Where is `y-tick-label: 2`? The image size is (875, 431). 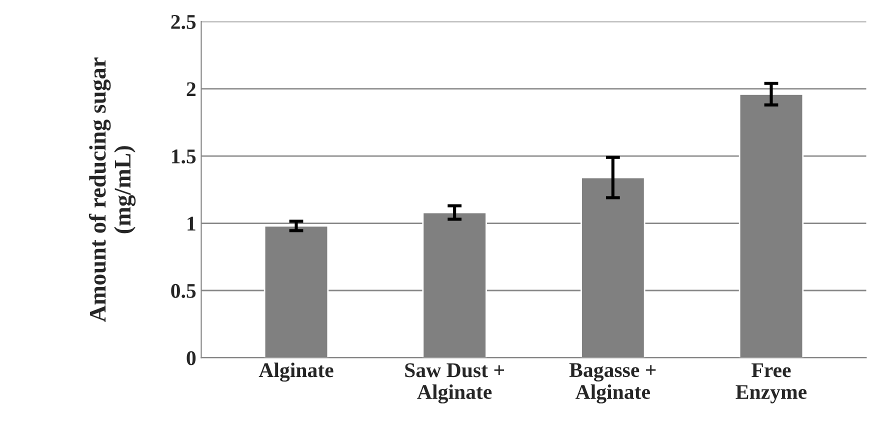
y-tick-label: 2 is located at coordinates (191, 89).